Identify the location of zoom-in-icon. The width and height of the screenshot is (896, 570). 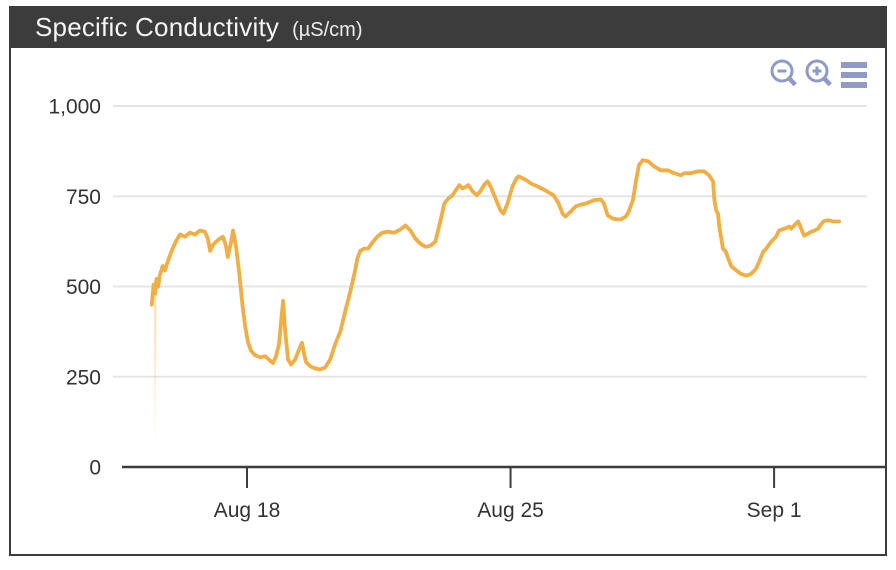
(819, 75).